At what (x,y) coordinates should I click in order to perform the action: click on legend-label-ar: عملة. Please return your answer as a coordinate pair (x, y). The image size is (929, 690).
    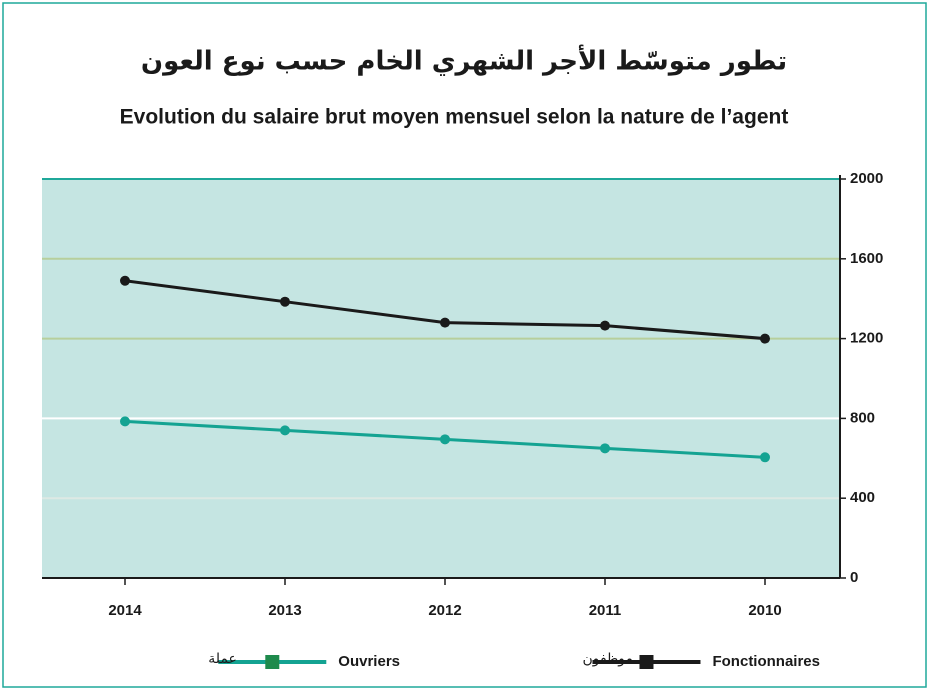
    Looking at the image, I should click on (222, 659).